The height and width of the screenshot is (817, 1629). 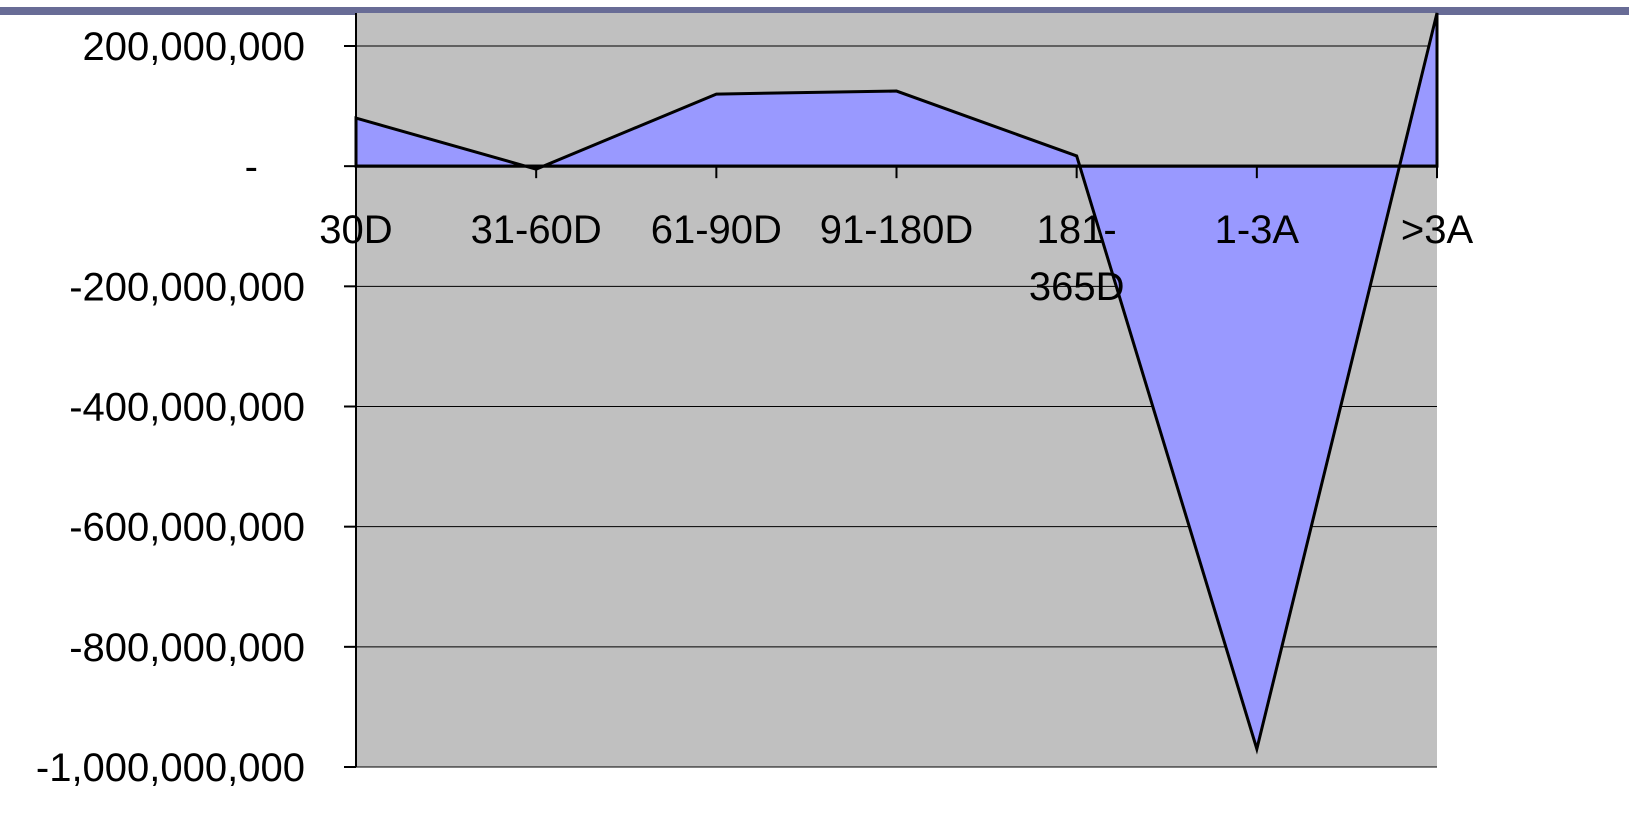 What do you see at coordinates (716, 230) in the screenshot?
I see `x-tick-label: 61-90D` at bounding box center [716, 230].